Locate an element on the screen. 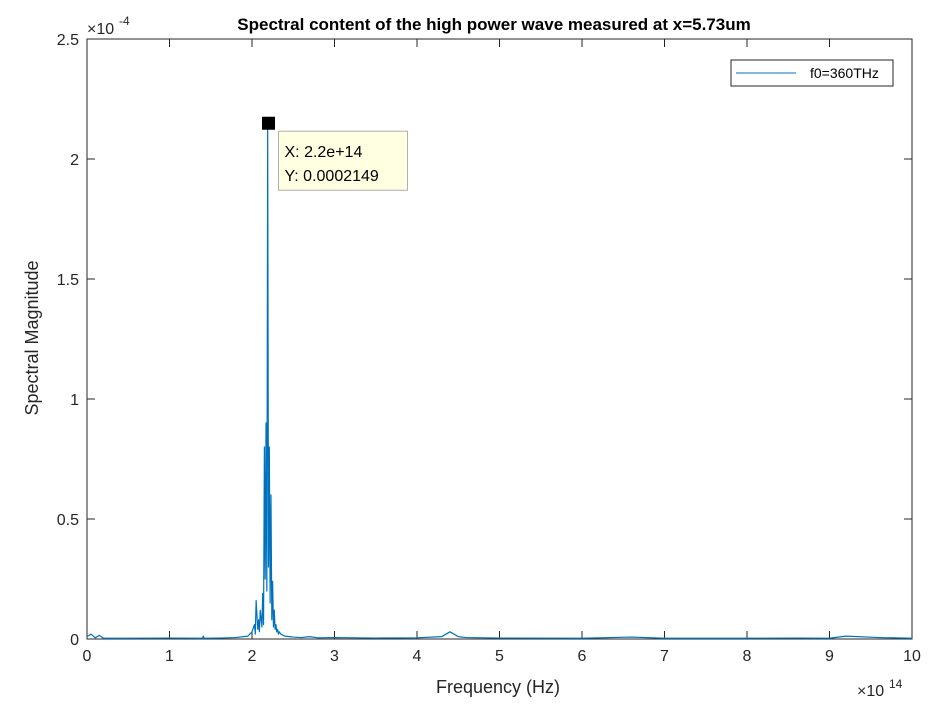 Image resolution: width=941 pixels, height=712 pixels. y-exponent-label: ×10 -4 is located at coordinates (108, 26).